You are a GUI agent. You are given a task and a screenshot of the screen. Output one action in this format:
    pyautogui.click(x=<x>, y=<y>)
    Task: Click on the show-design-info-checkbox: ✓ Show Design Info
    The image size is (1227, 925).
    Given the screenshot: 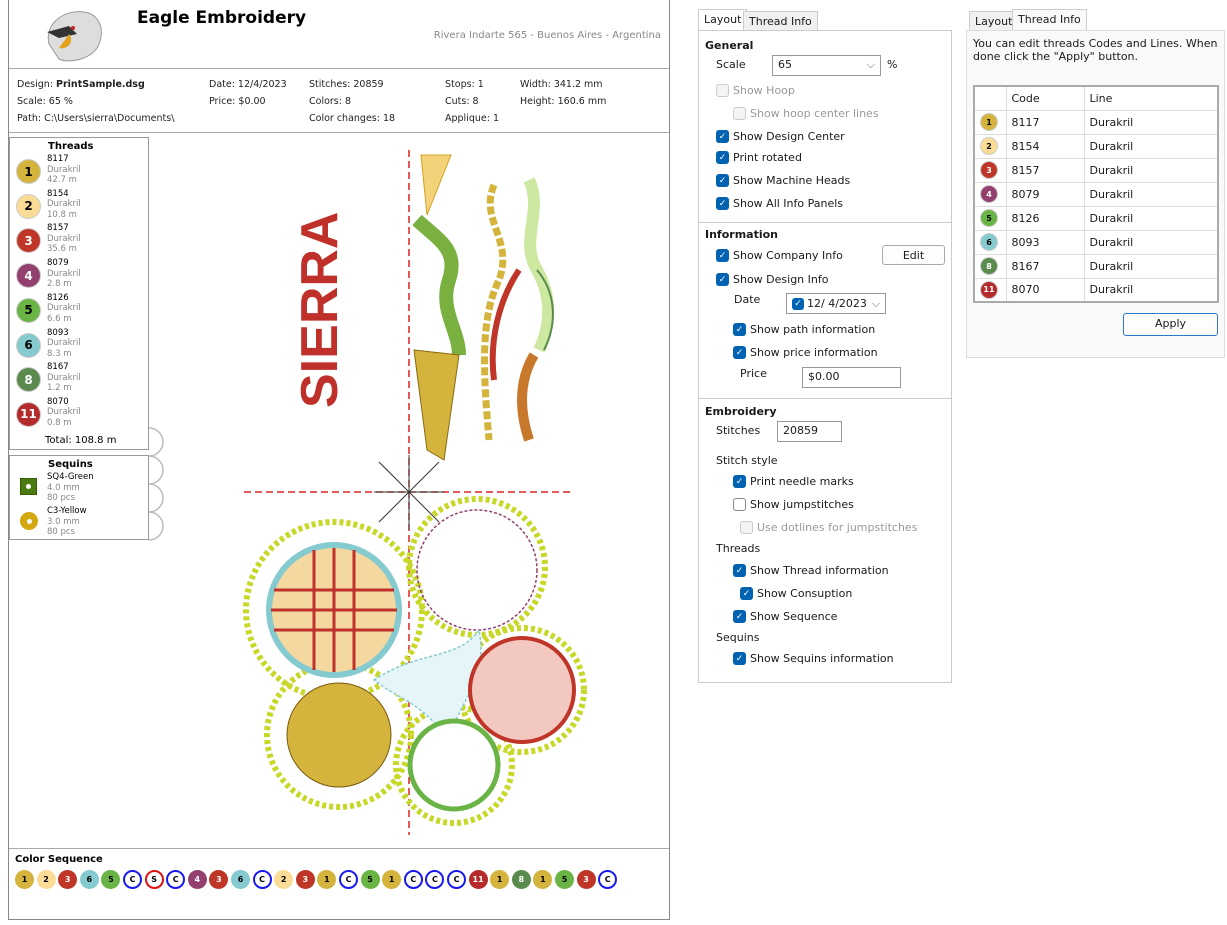 What is the action you would take?
    pyautogui.click(x=772, y=279)
    